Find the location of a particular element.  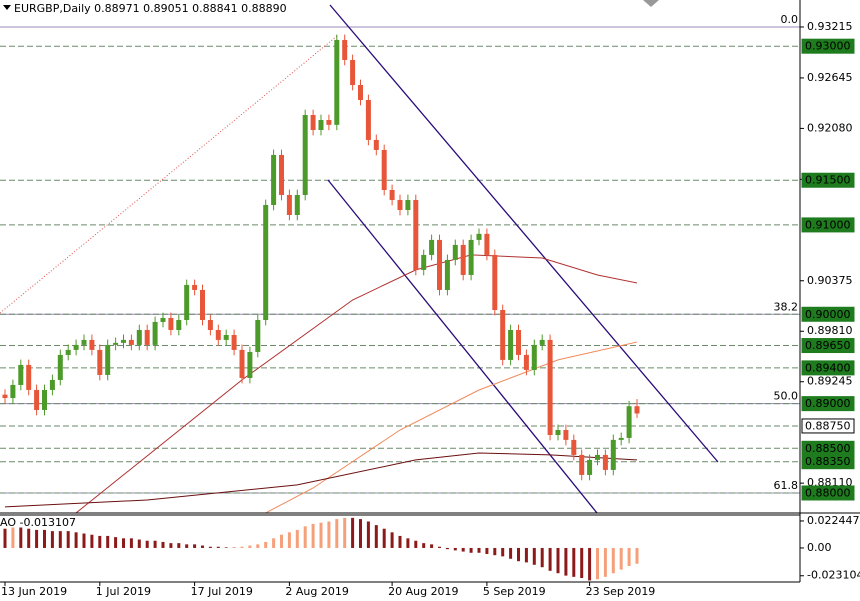

x-tick-label: 1 Jul 2019 is located at coordinates (123, 591).